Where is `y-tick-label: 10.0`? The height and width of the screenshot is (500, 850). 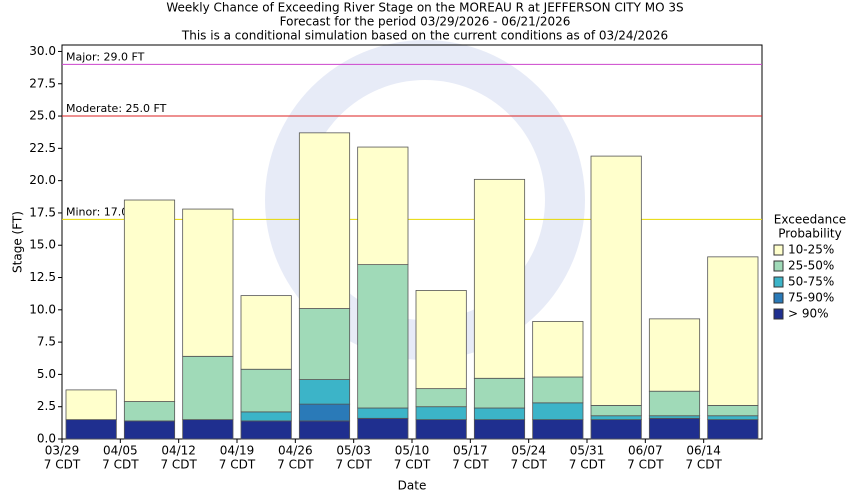 y-tick-label: 10.0 is located at coordinates (42, 309).